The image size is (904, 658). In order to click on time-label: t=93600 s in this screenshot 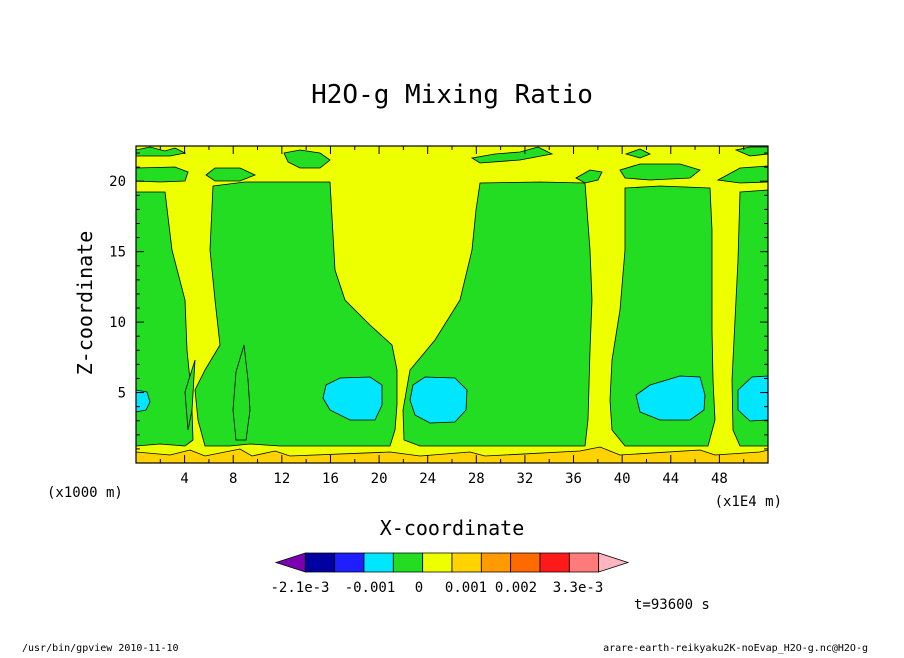, I will do `click(672, 605)`.